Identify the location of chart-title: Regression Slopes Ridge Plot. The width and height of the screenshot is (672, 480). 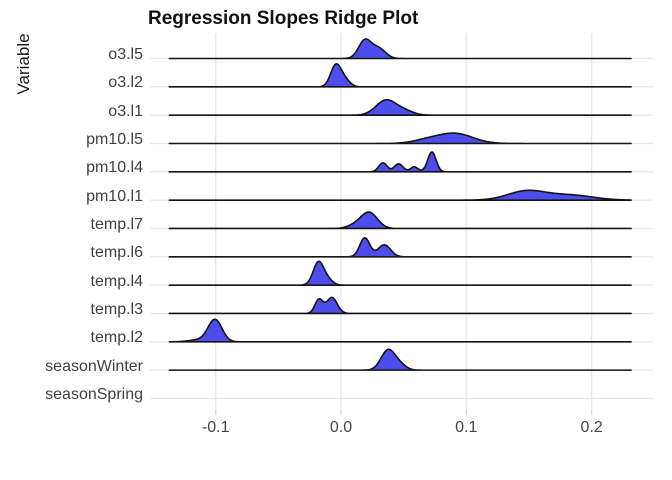
(283, 18).